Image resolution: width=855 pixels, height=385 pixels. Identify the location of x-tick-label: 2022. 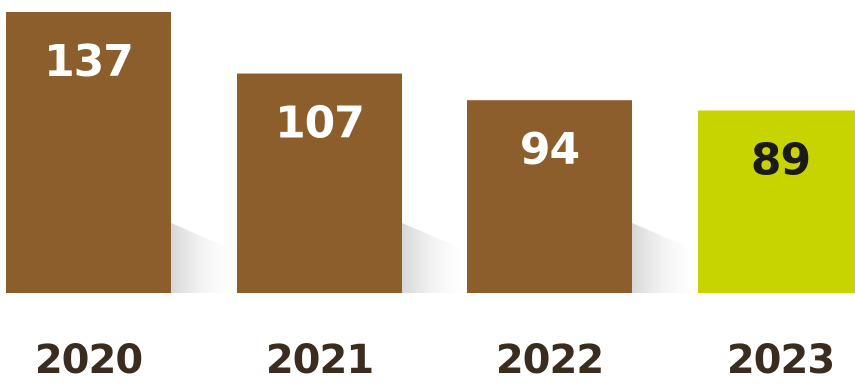
(549, 360).